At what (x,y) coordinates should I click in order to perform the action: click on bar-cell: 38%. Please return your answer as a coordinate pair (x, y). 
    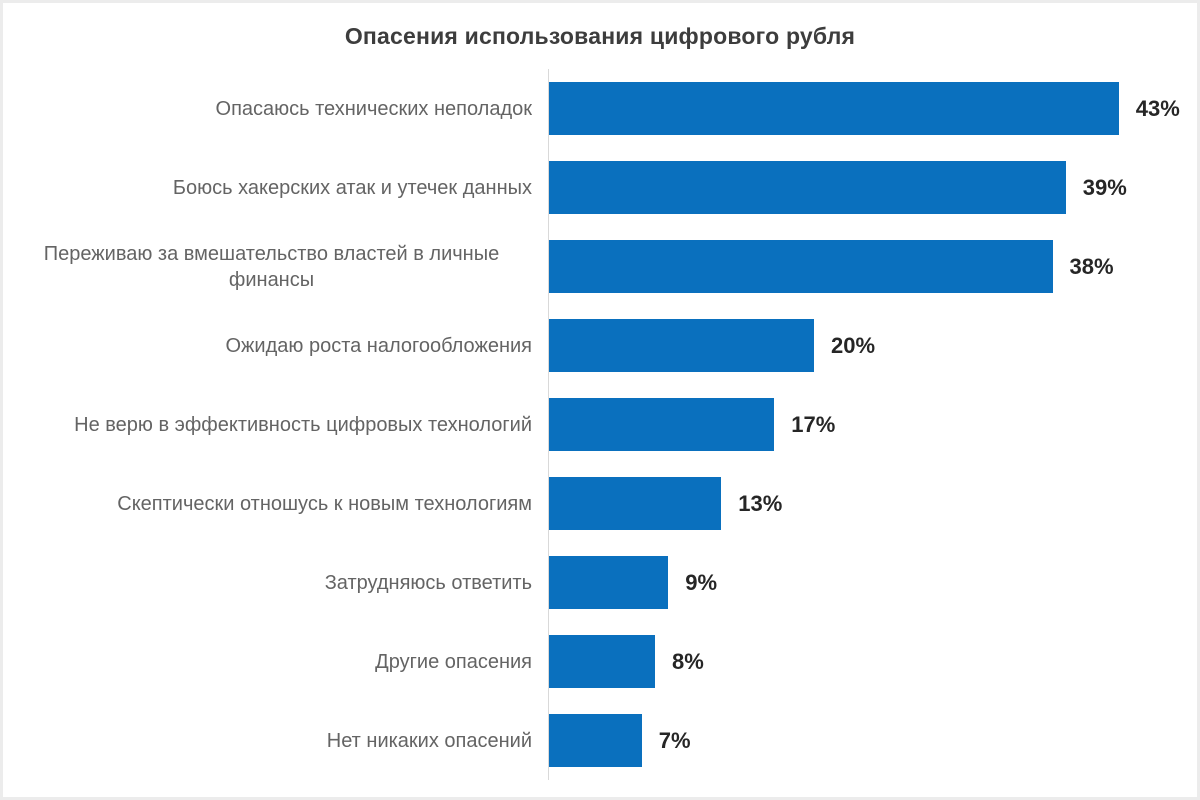
    Looking at the image, I should click on (872, 266).